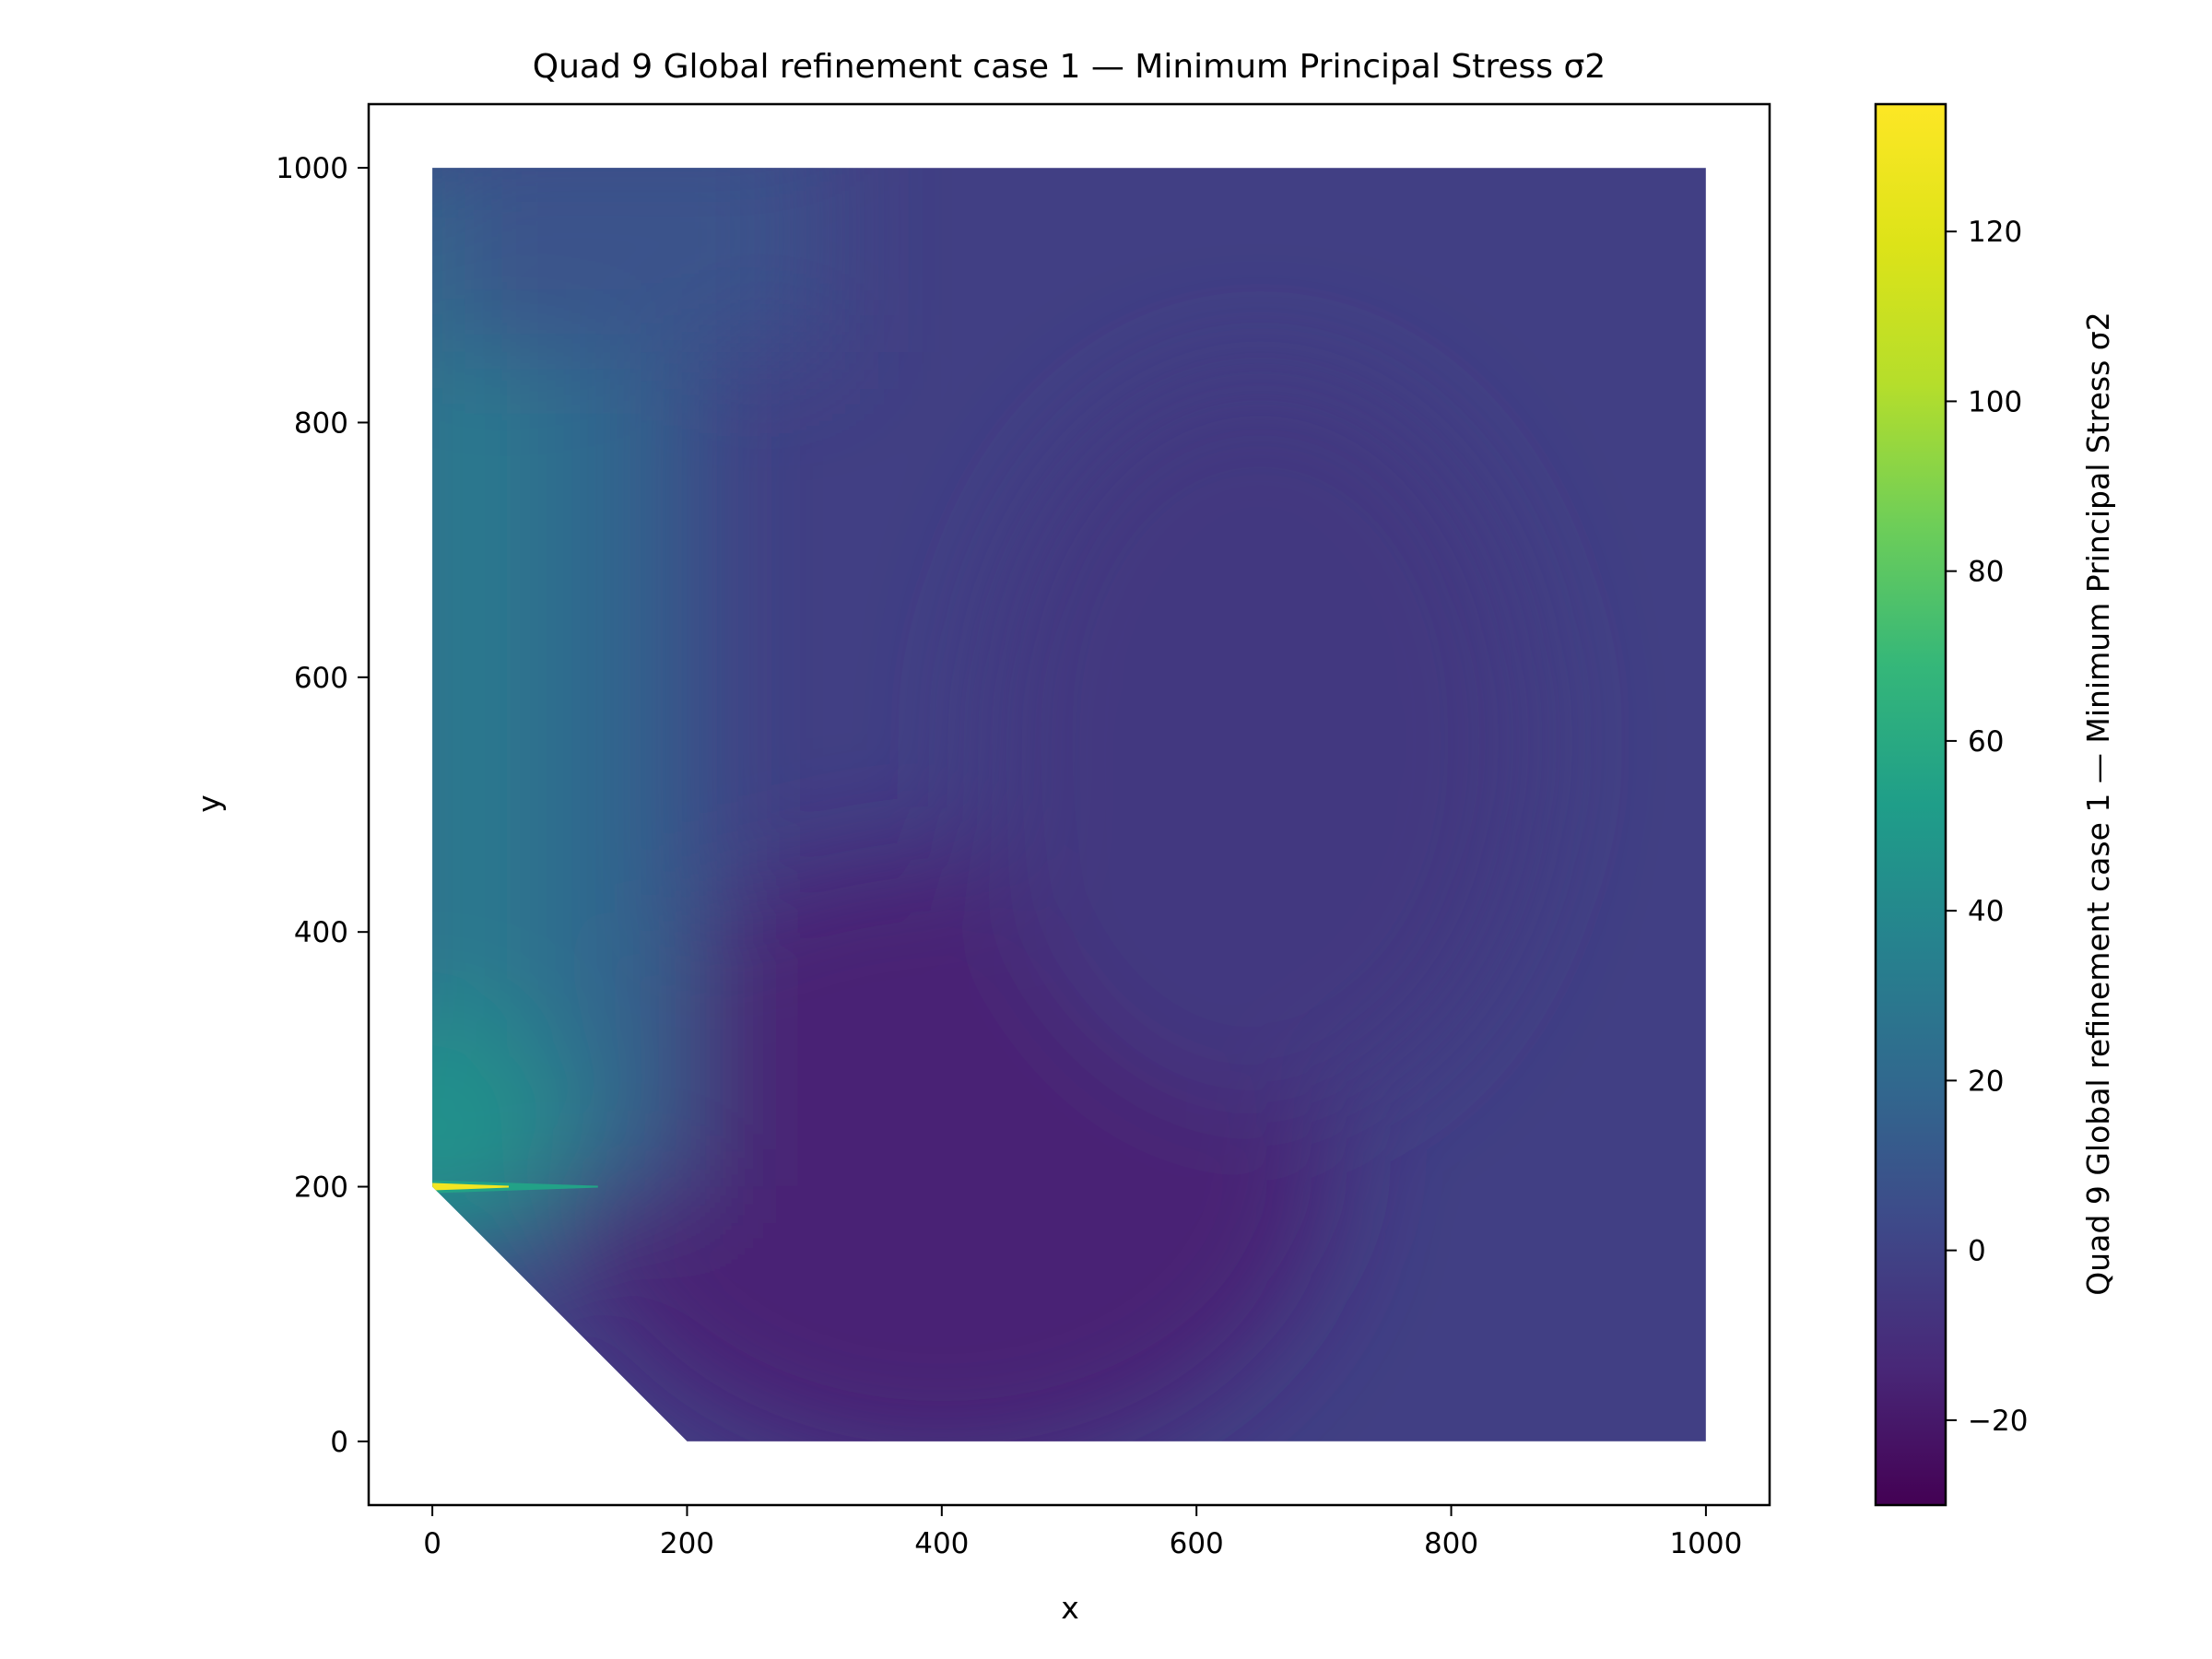 Image resolution: width=2212 pixels, height=1659 pixels. What do you see at coordinates (1998, 1421) in the screenshot?
I see `colorbar-tick-label: −20` at bounding box center [1998, 1421].